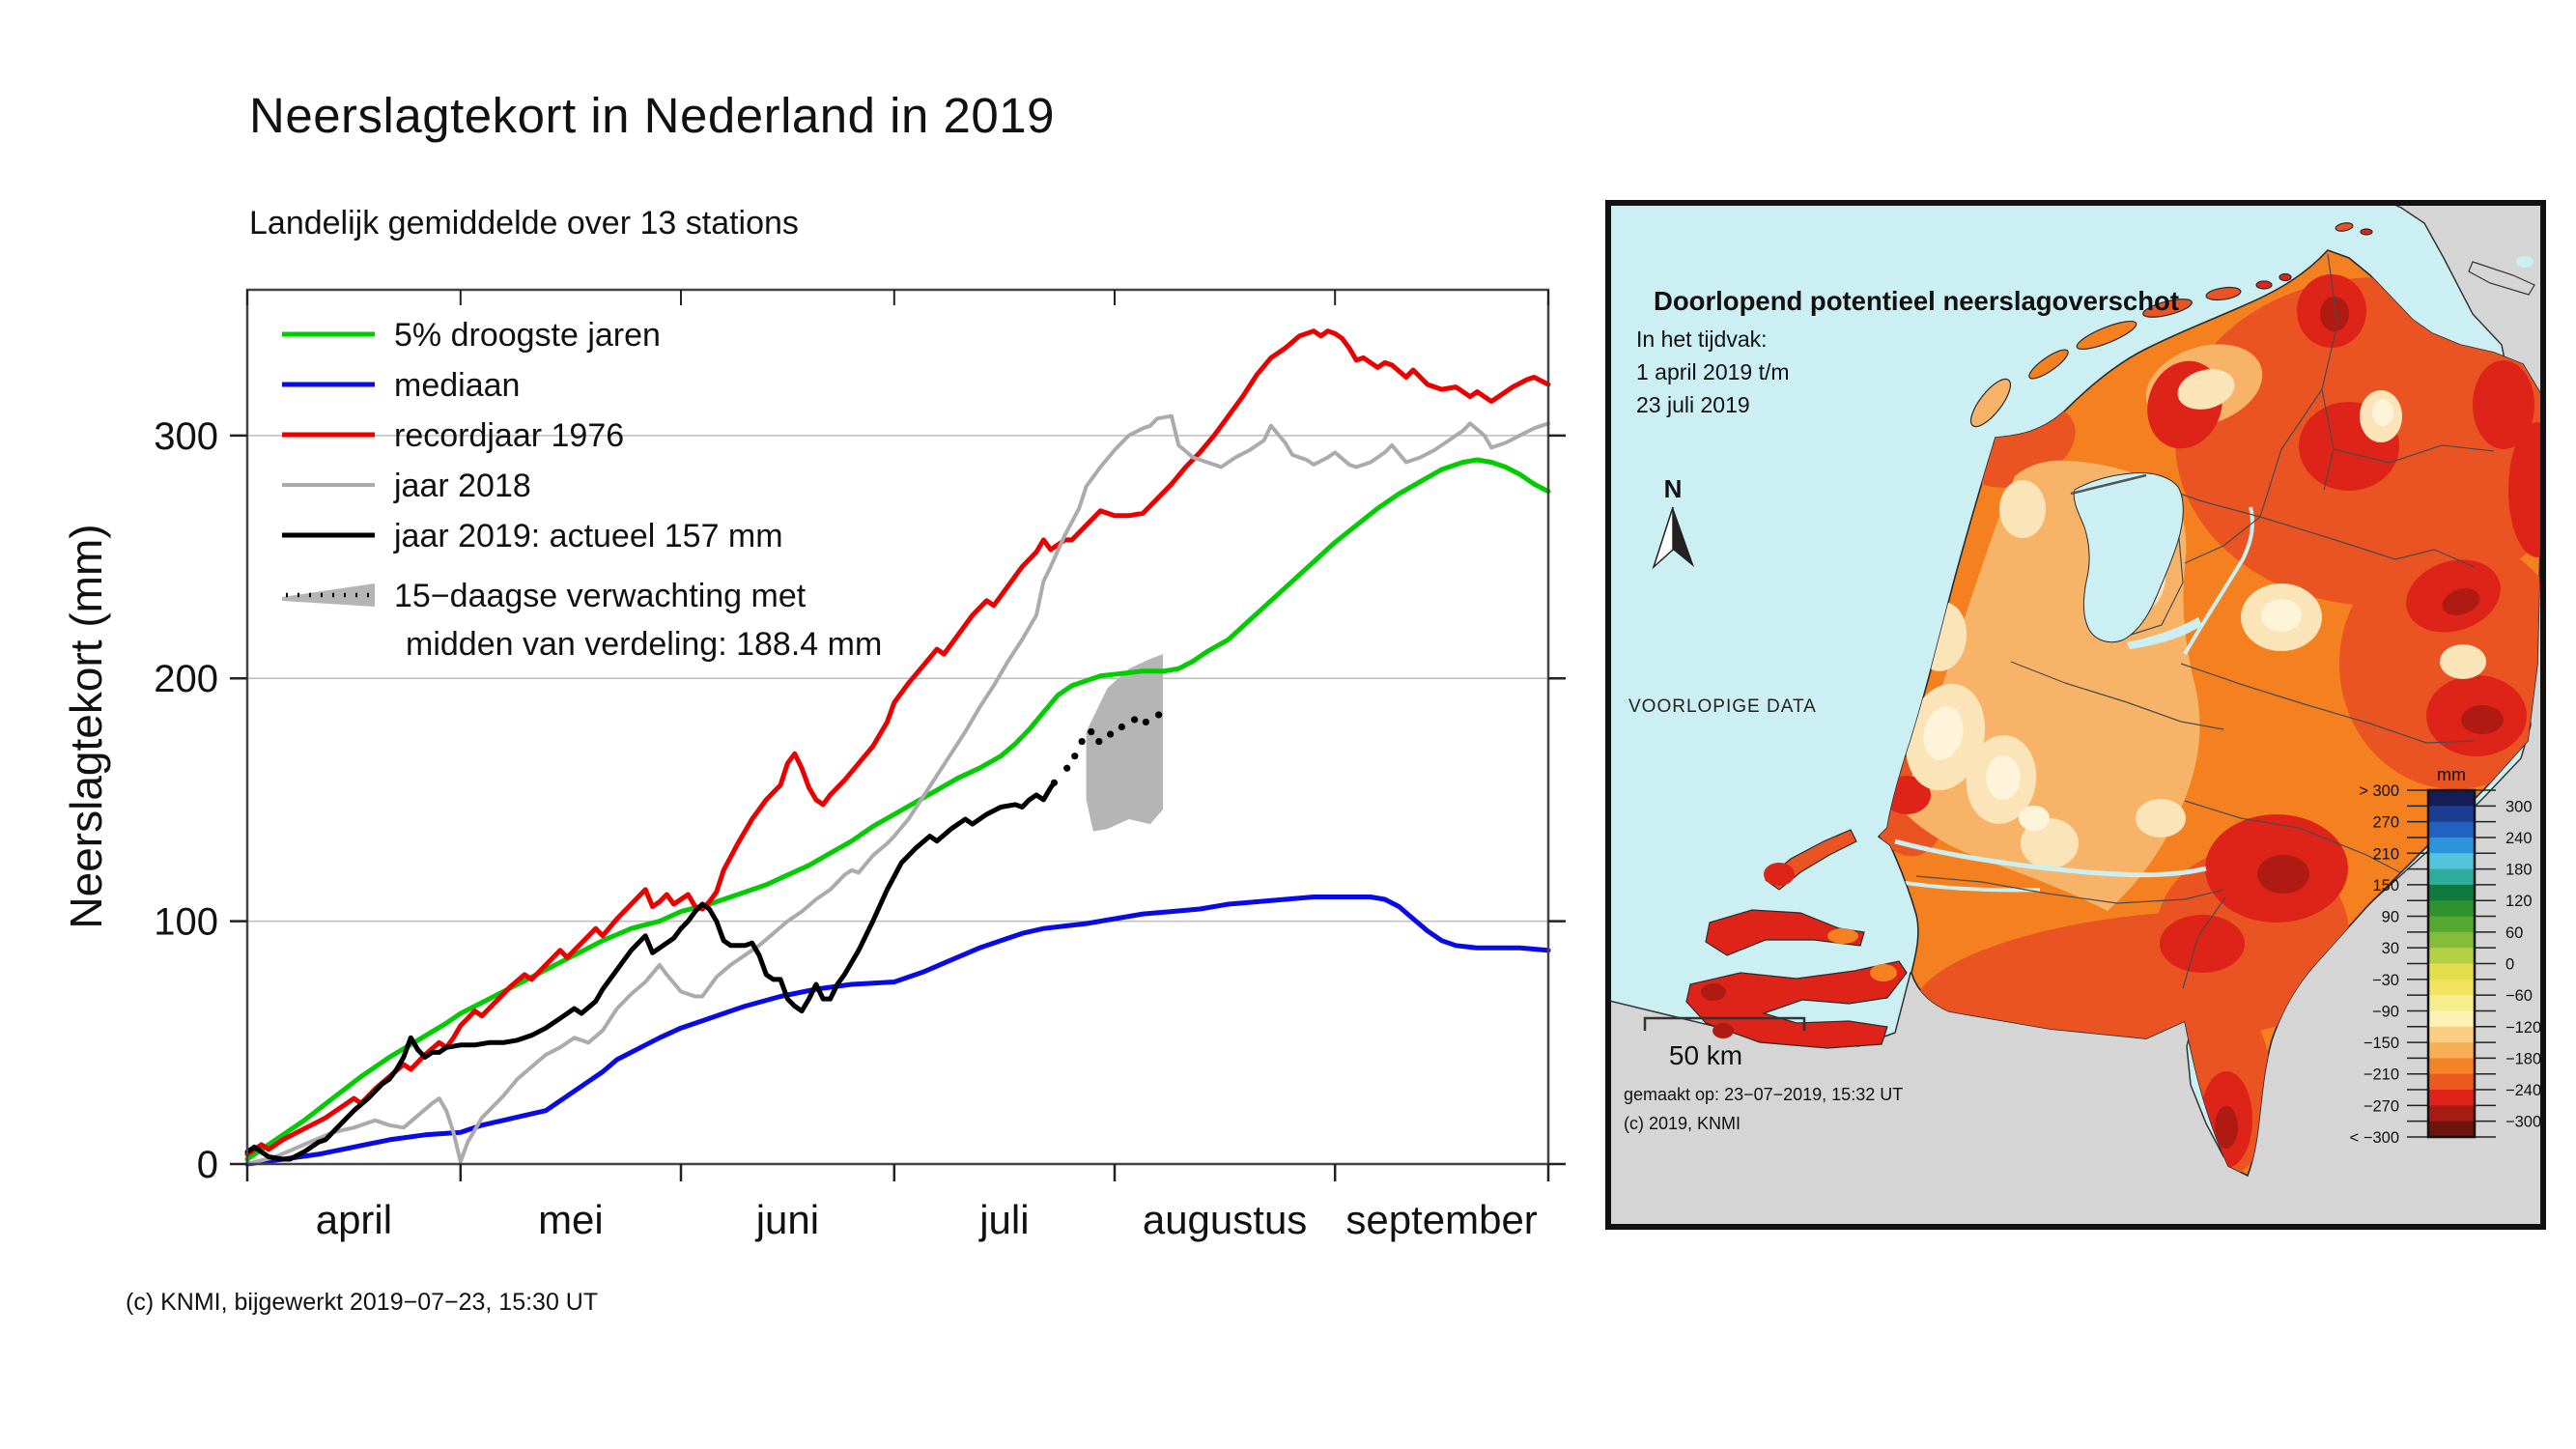 This screenshot has height=1449, width=2576. What do you see at coordinates (650, 971) in the screenshot?
I see `series-line-jaar-2019-actueel-157-mm` at bounding box center [650, 971].